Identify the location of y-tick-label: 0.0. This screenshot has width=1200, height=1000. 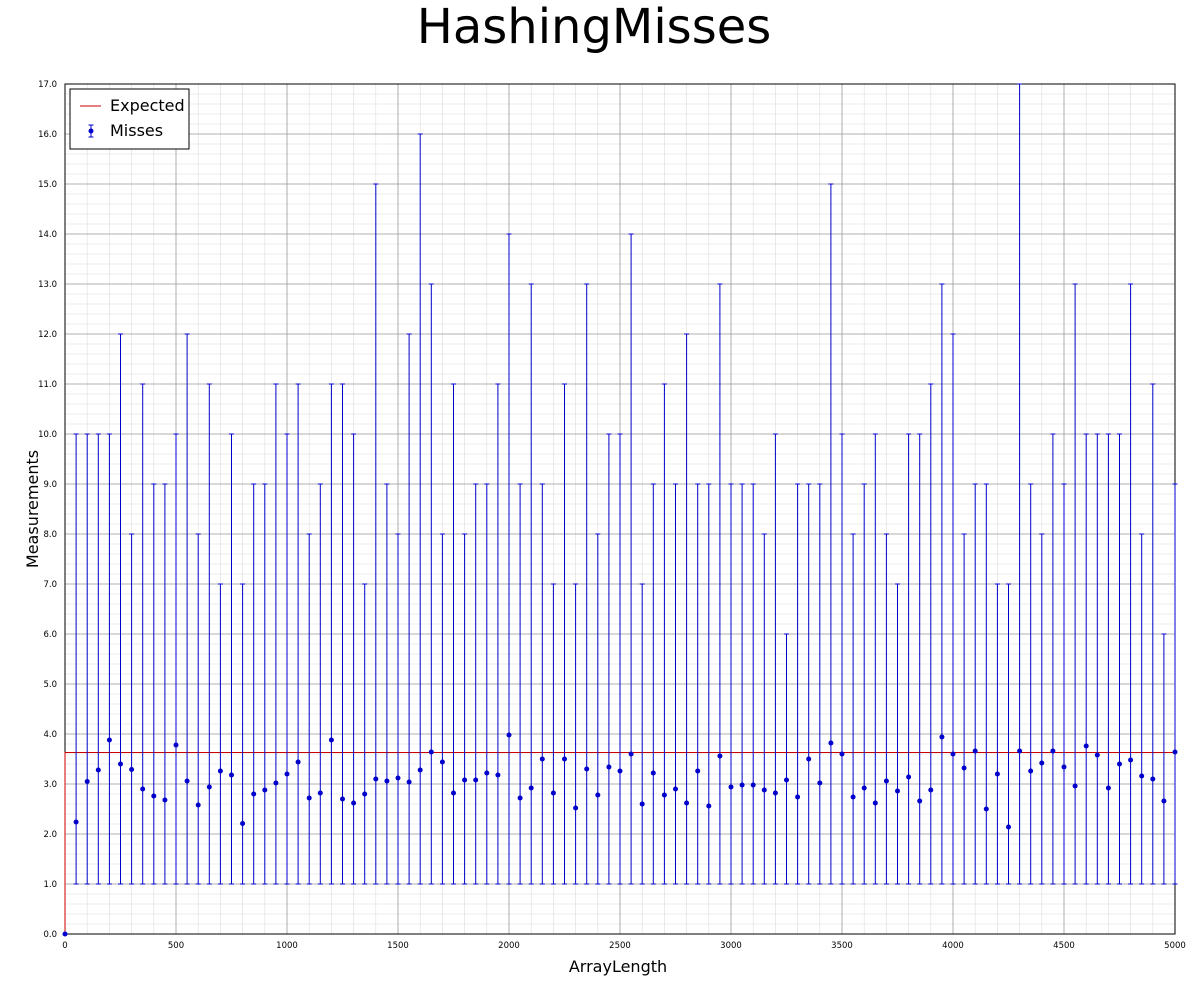
(50, 935).